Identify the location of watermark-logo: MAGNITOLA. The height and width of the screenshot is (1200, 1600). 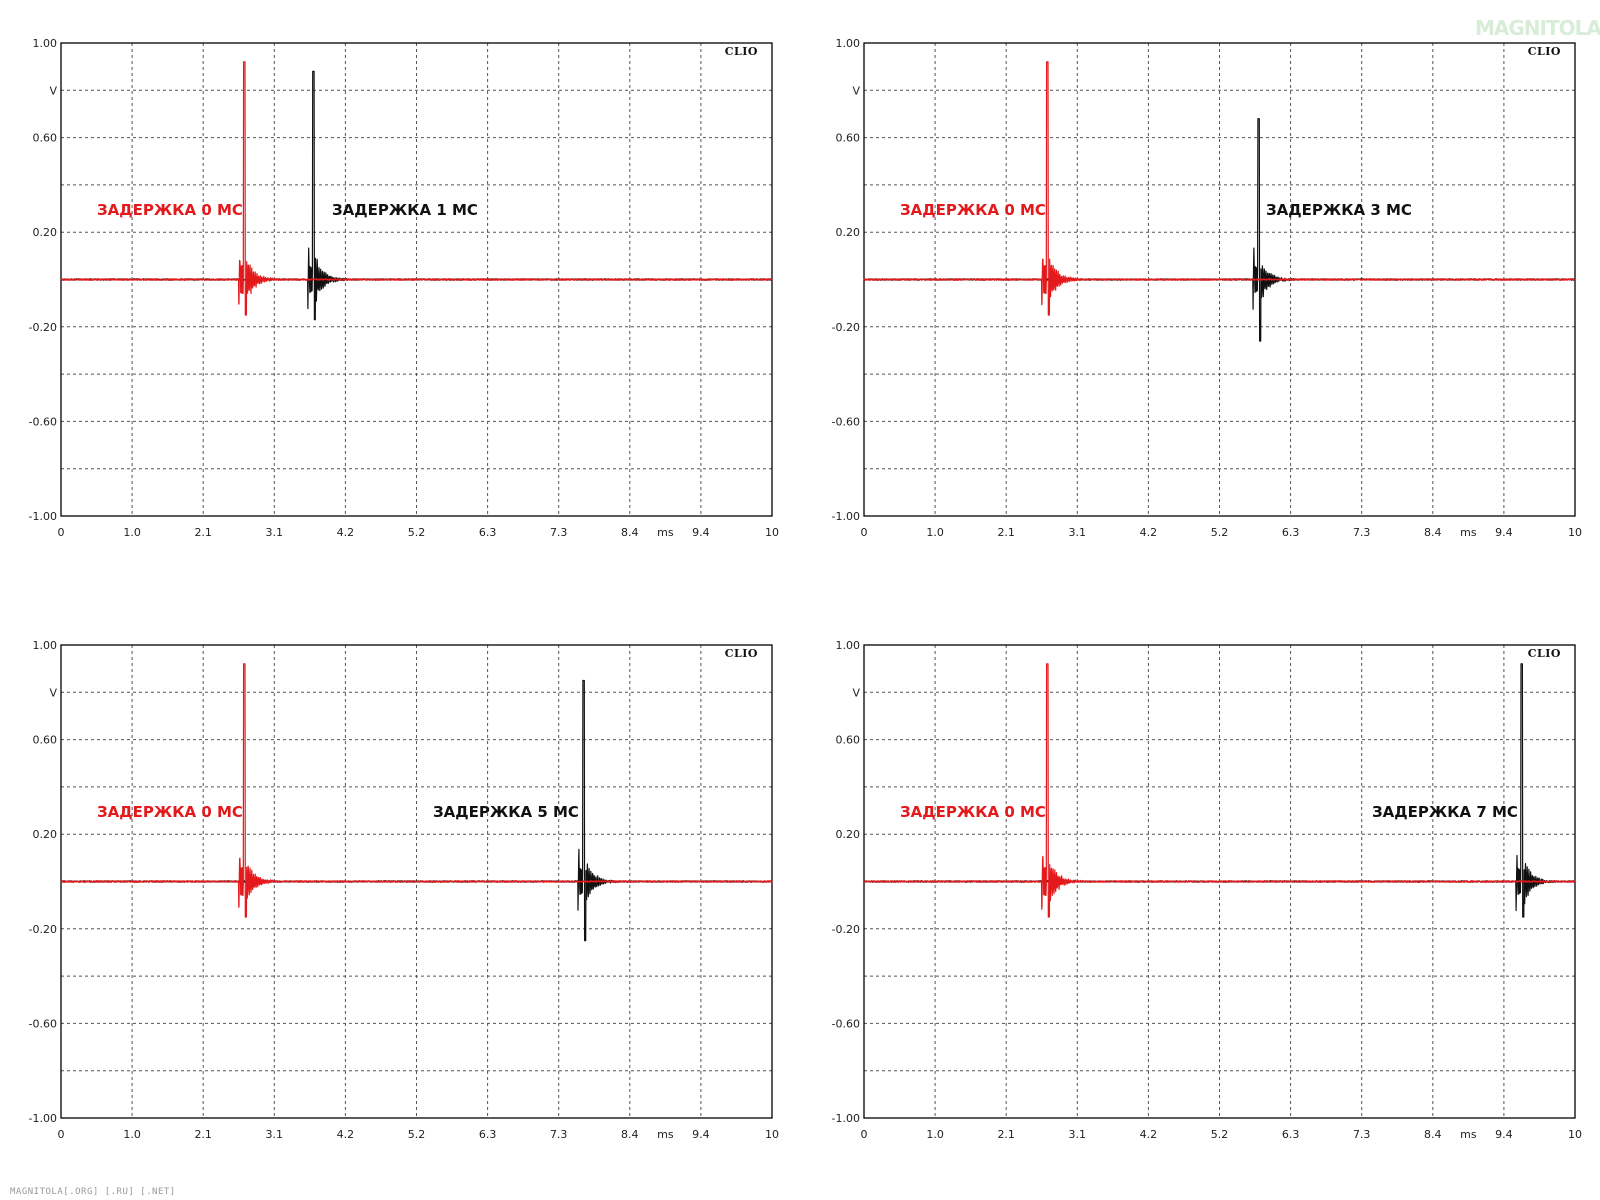
(1537, 28).